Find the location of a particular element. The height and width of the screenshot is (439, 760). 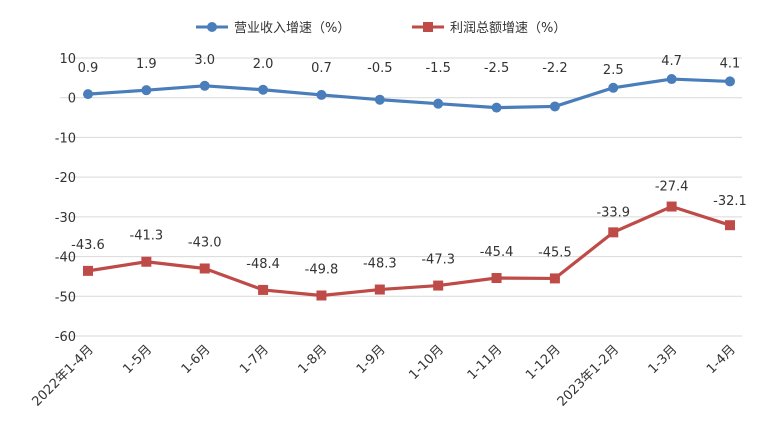

legend-label: 营业收入增速（%） is located at coordinates (292, 28).